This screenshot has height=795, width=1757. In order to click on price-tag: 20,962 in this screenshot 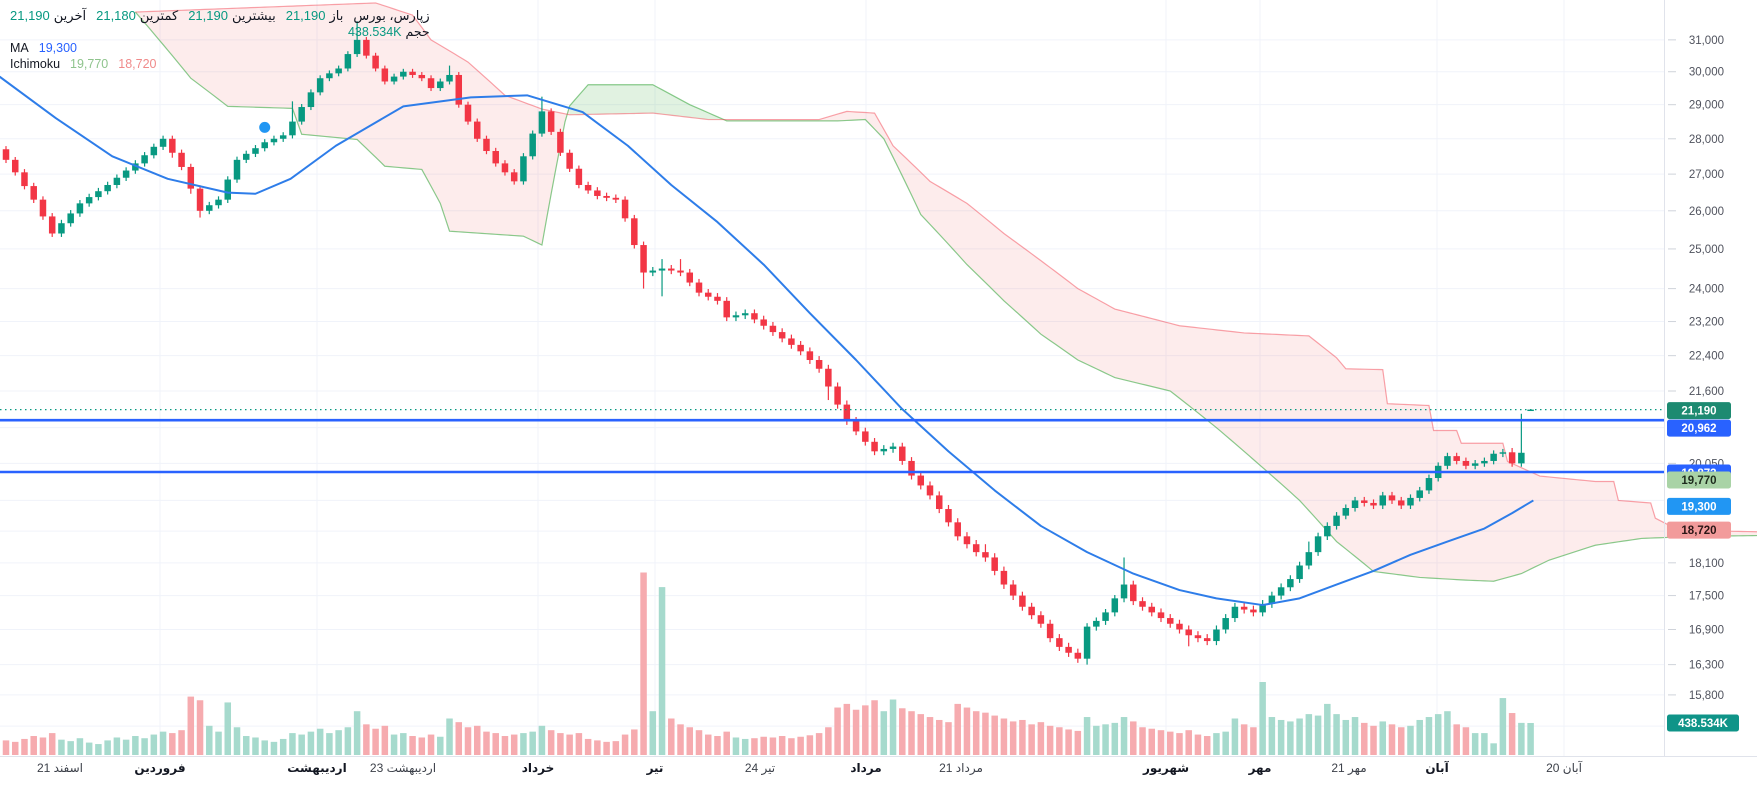, I will do `click(1699, 428)`.